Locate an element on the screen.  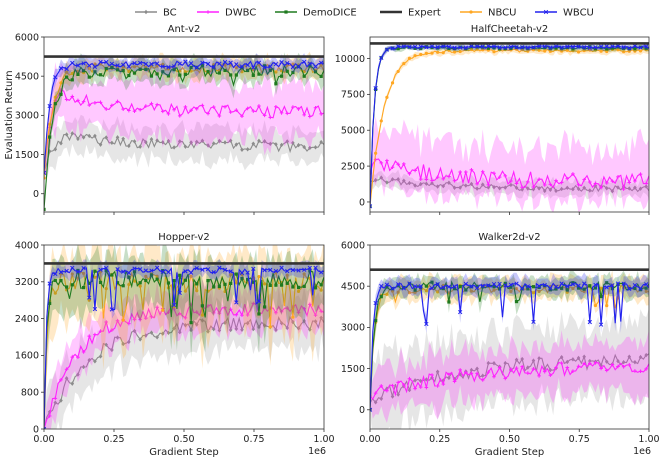
walker2d-v2-xtick-label: 0.00 is located at coordinates (369, 439).